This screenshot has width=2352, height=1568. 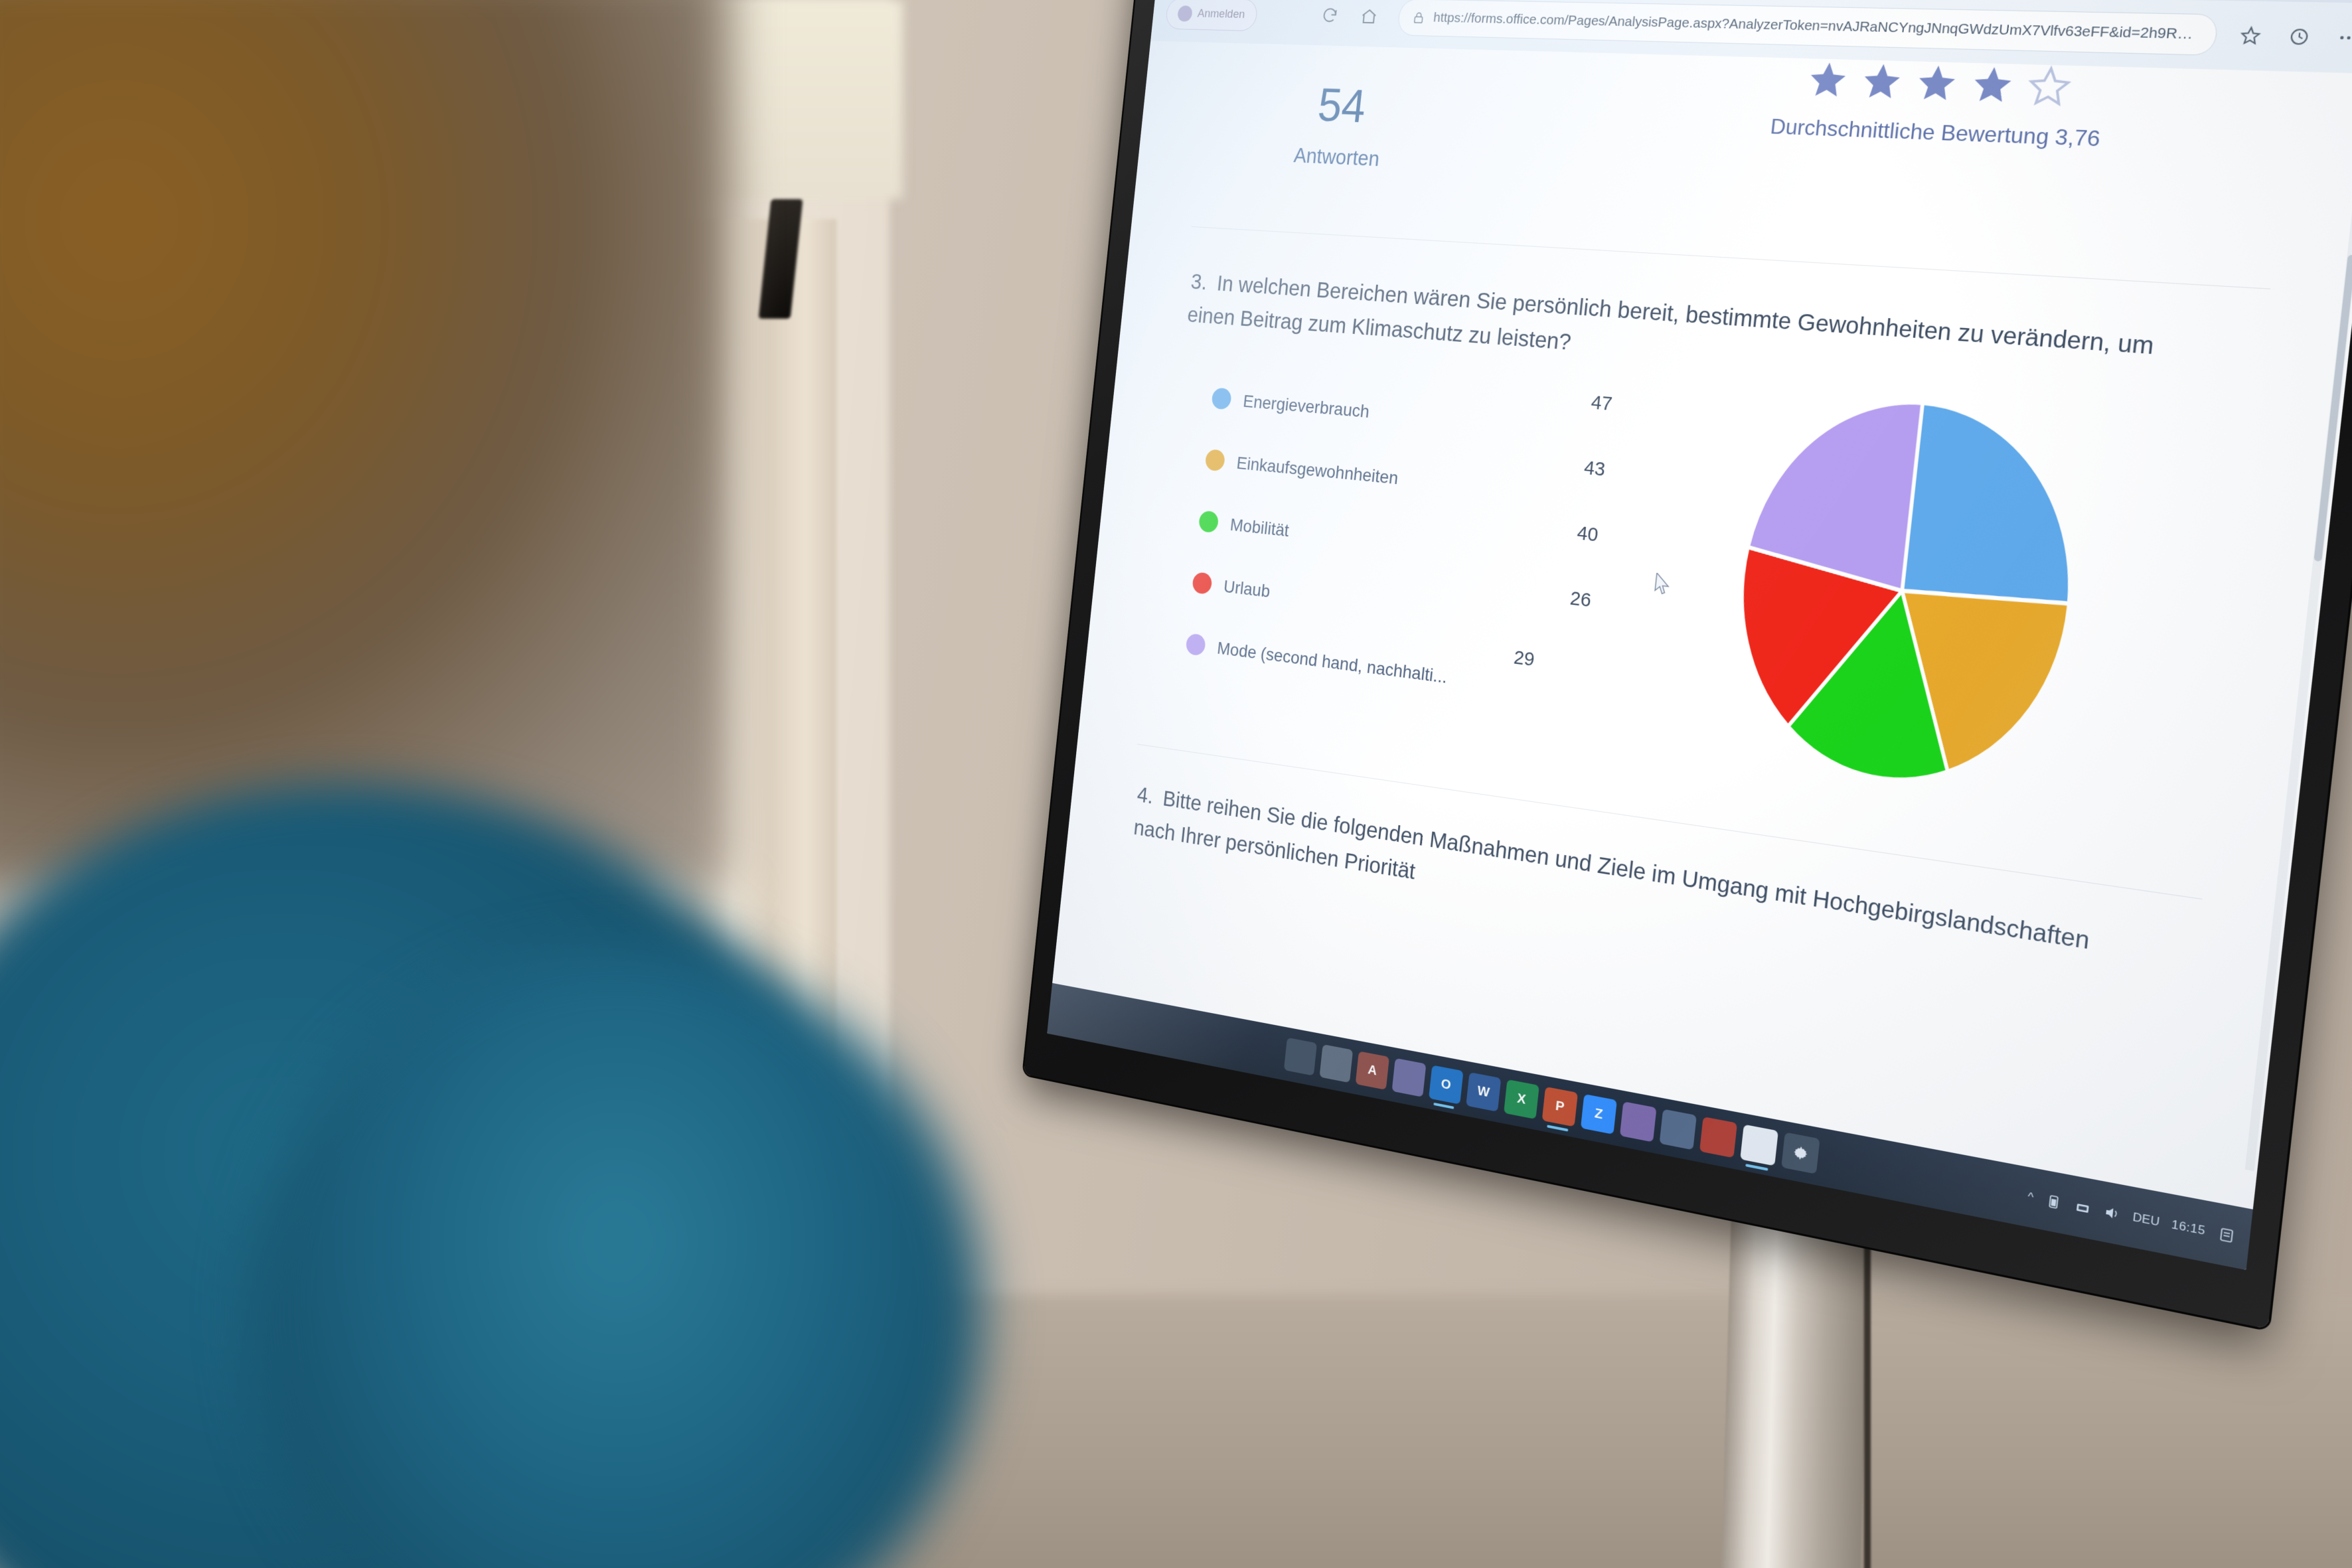 I want to click on legend-label: Energieverbrauch, so click(x=1307, y=406).